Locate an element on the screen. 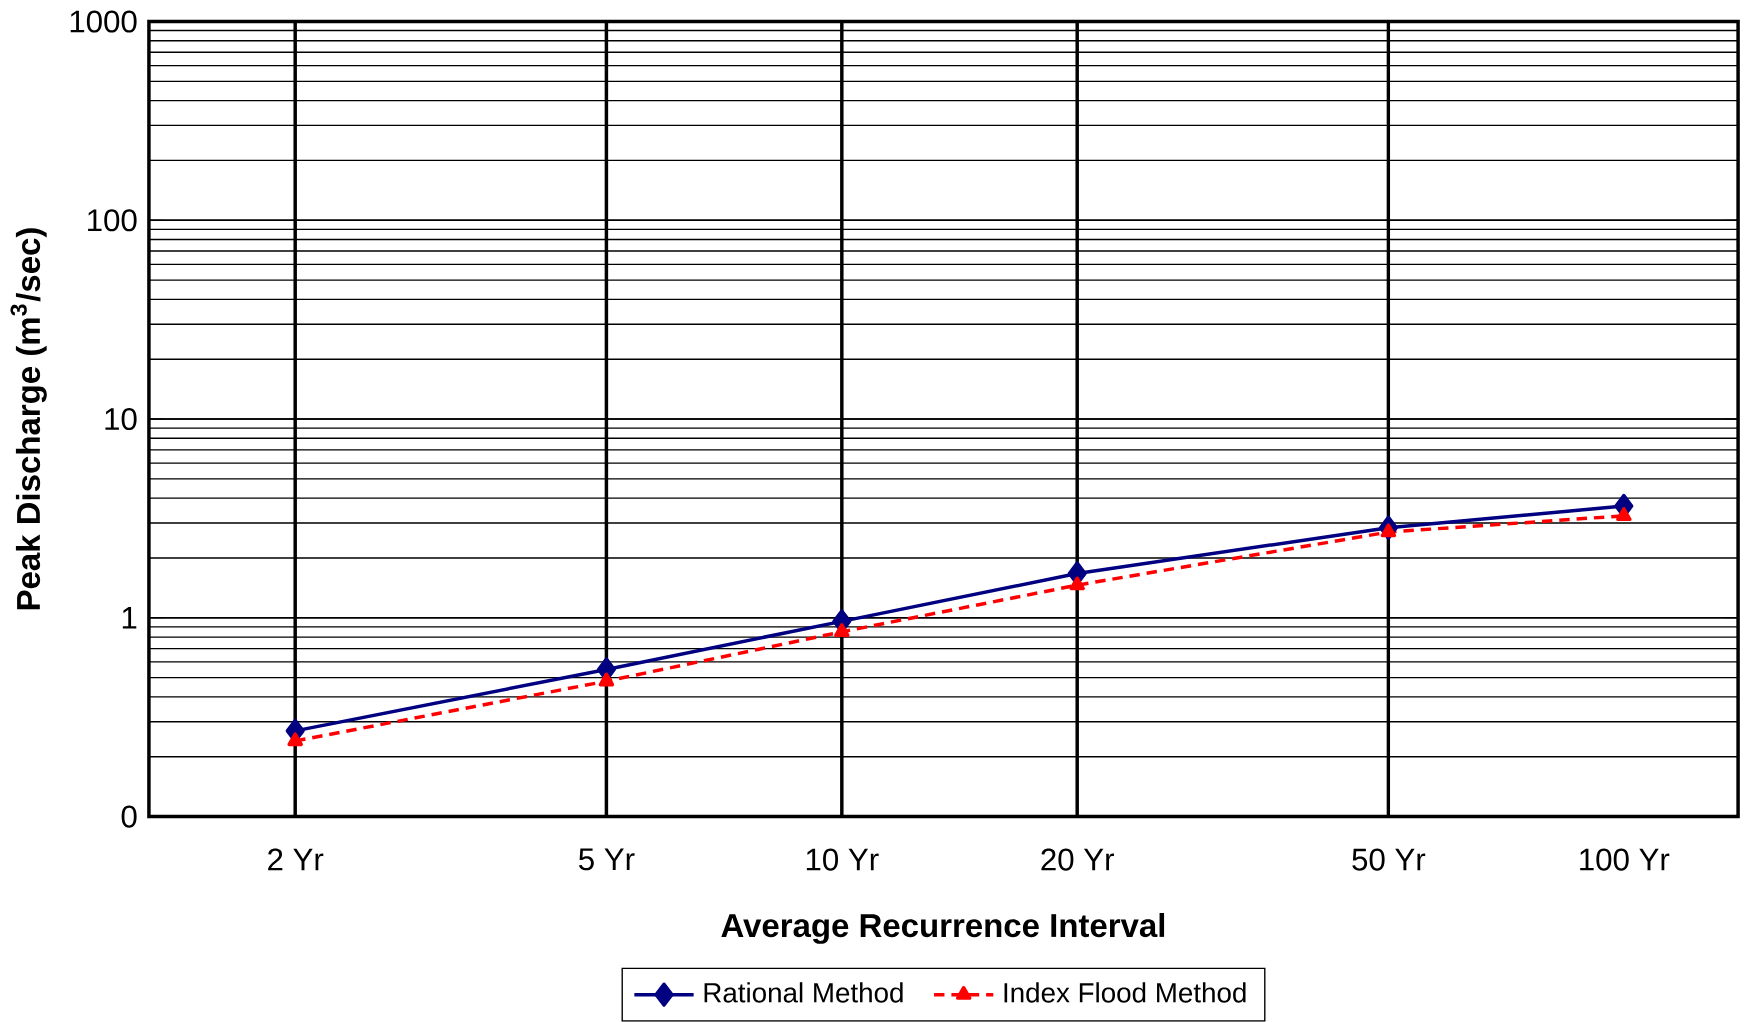 This screenshot has height=1022, width=1747. x-tick-label: 50 Yr is located at coordinates (1389, 859).